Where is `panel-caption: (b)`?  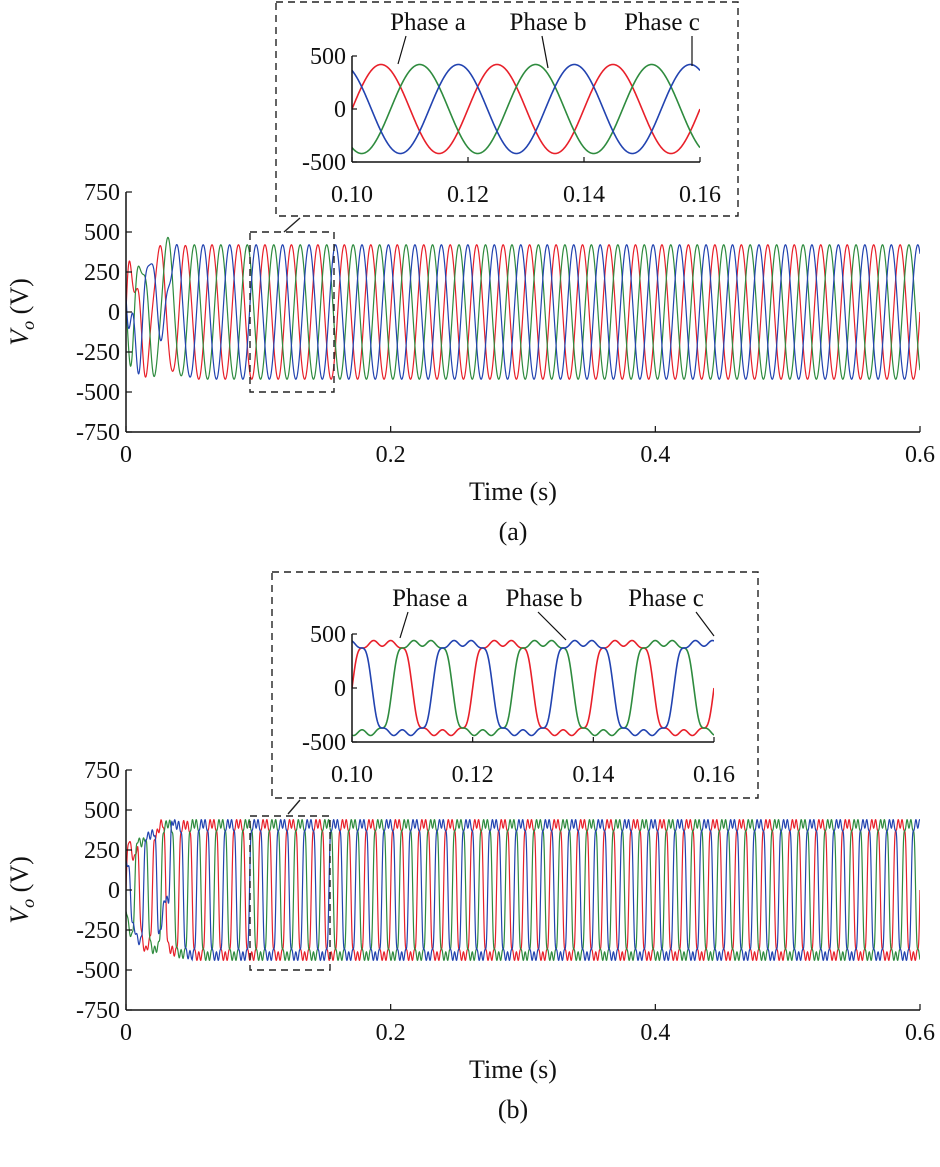 panel-caption: (b) is located at coordinates (513, 1109).